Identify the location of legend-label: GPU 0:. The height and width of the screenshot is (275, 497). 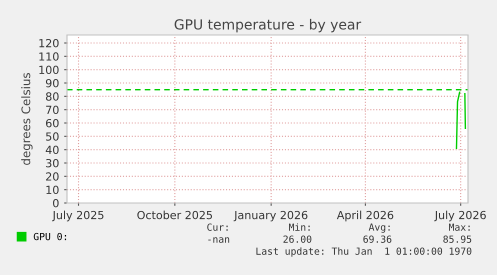
(50, 236).